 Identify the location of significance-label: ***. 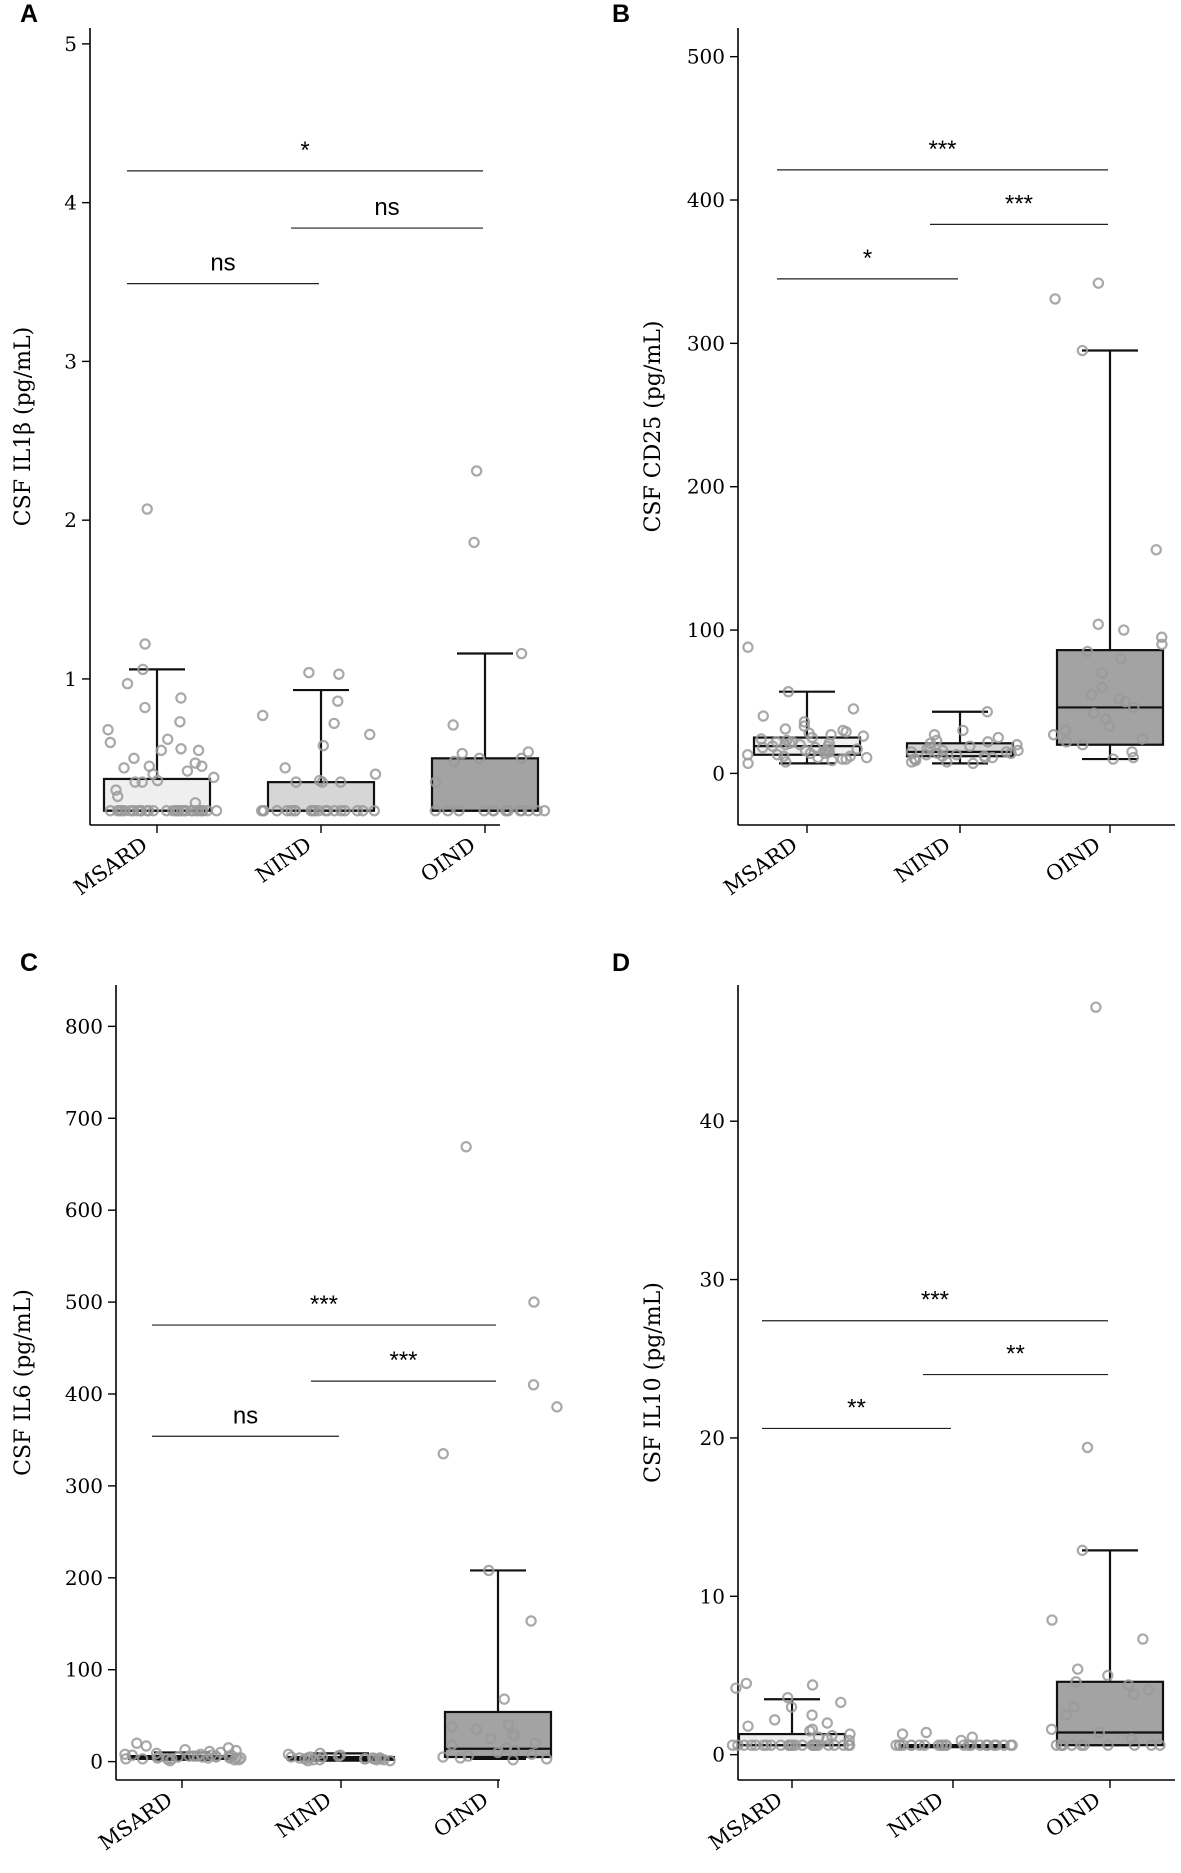
(1019, 203).